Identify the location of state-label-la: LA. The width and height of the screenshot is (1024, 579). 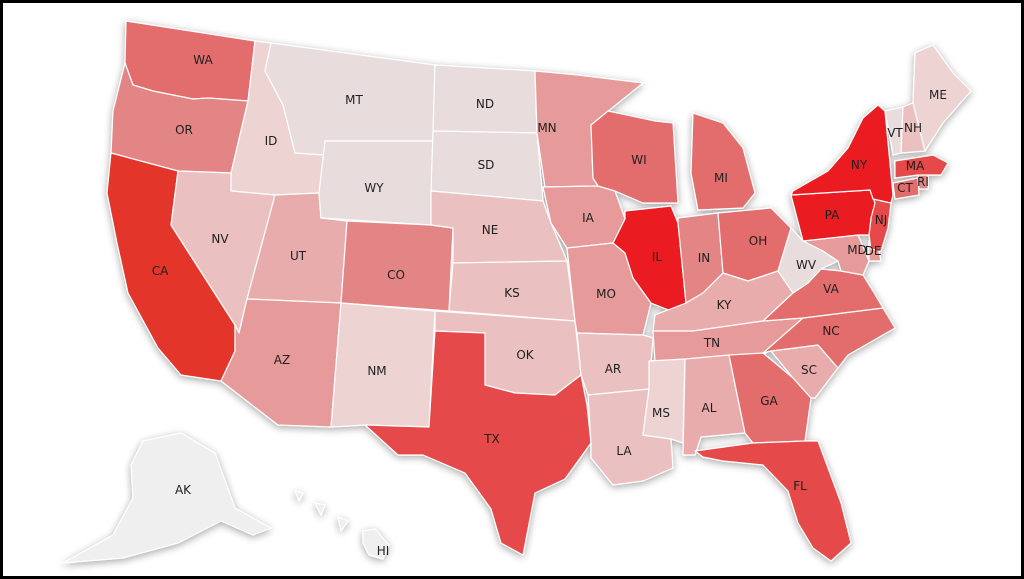
(624, 451).